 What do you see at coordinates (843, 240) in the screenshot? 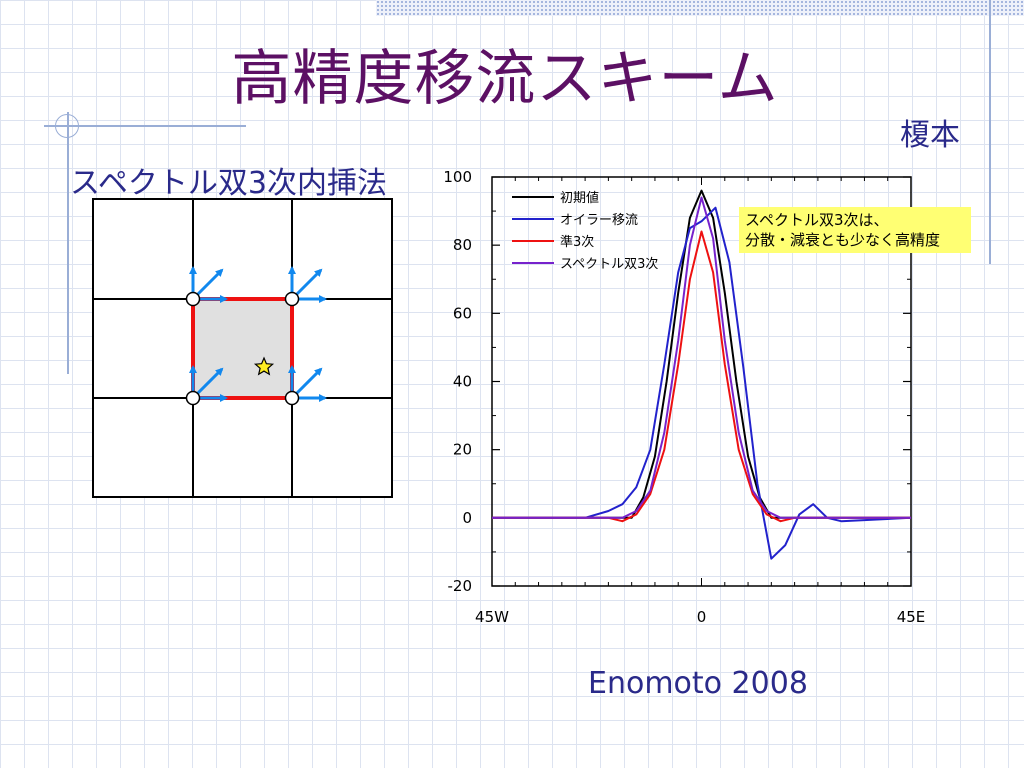
I see `callout-line-2: 分散・減衰とも少なく高精度` at bounding box center [843, 240].